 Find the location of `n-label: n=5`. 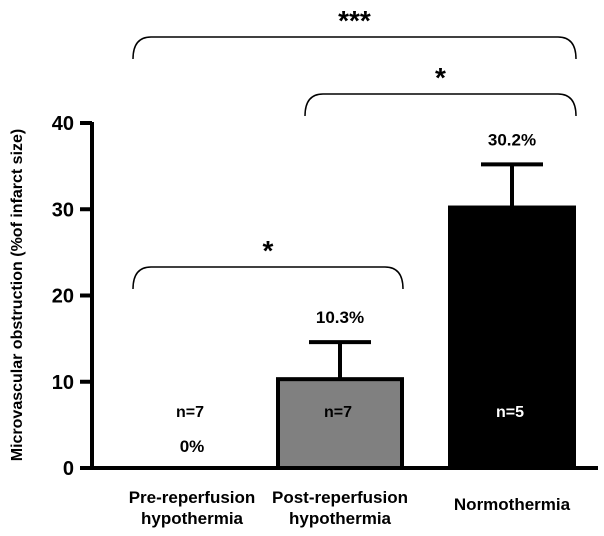

n-label: n=5 is located at coordinates (510, 412).